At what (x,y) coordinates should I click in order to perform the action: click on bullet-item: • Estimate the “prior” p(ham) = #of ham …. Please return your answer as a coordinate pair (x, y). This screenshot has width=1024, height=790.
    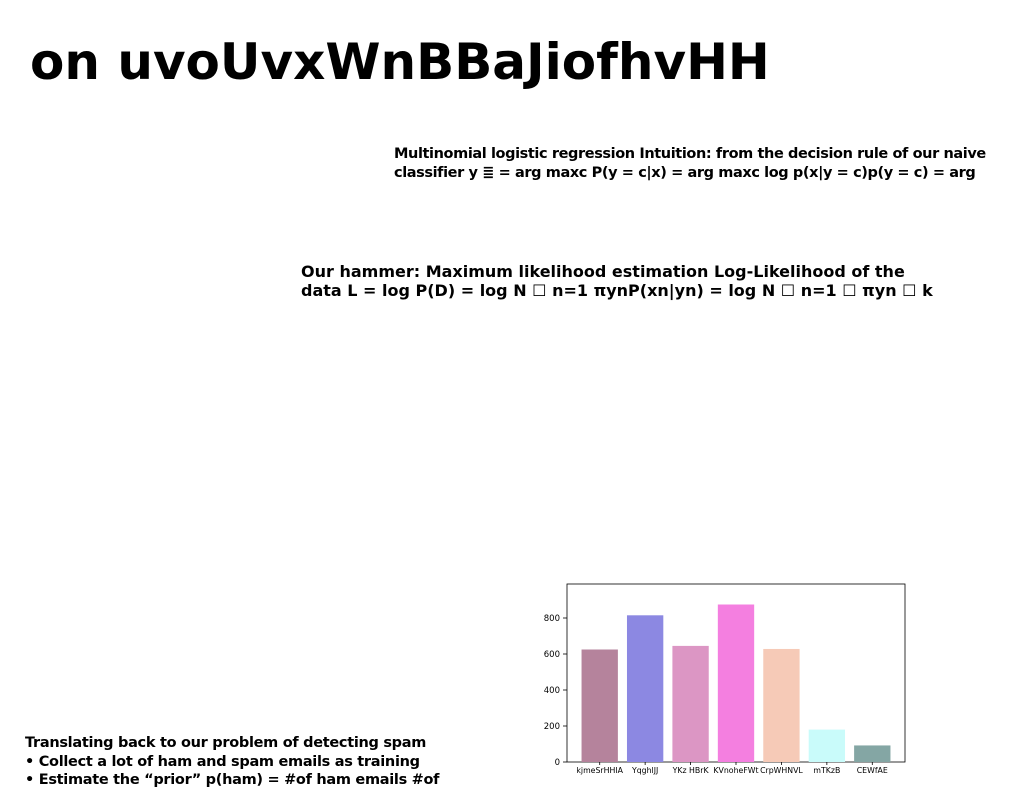
    Looking at the image, I should click on (232, 780).